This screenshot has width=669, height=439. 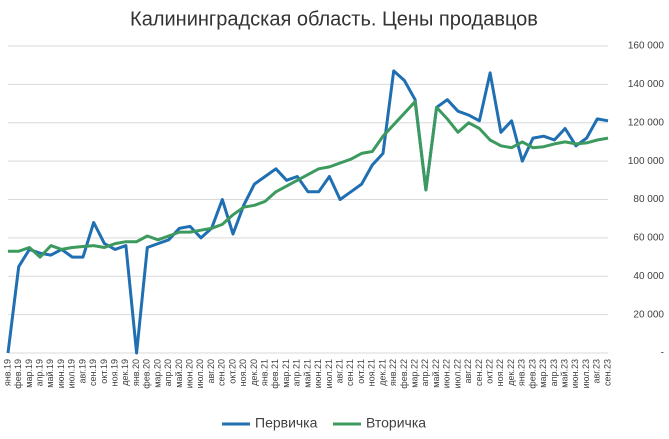 What do you see at coordinates (232, 371) in the screenshot?
I see `x-tick-label: окт.20` at bounding box center [232, 371].